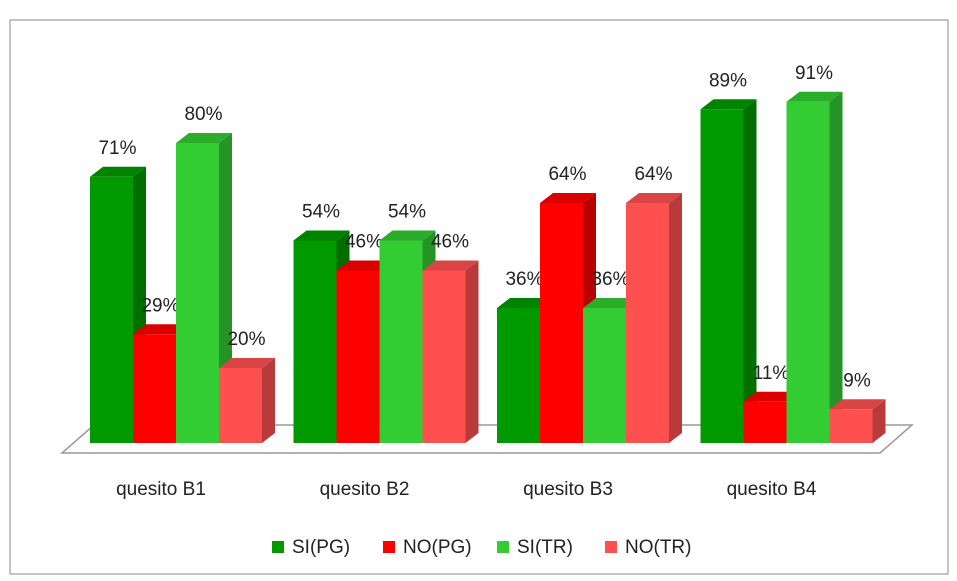  I want to click on data-label: 9%, so click(857, 380).